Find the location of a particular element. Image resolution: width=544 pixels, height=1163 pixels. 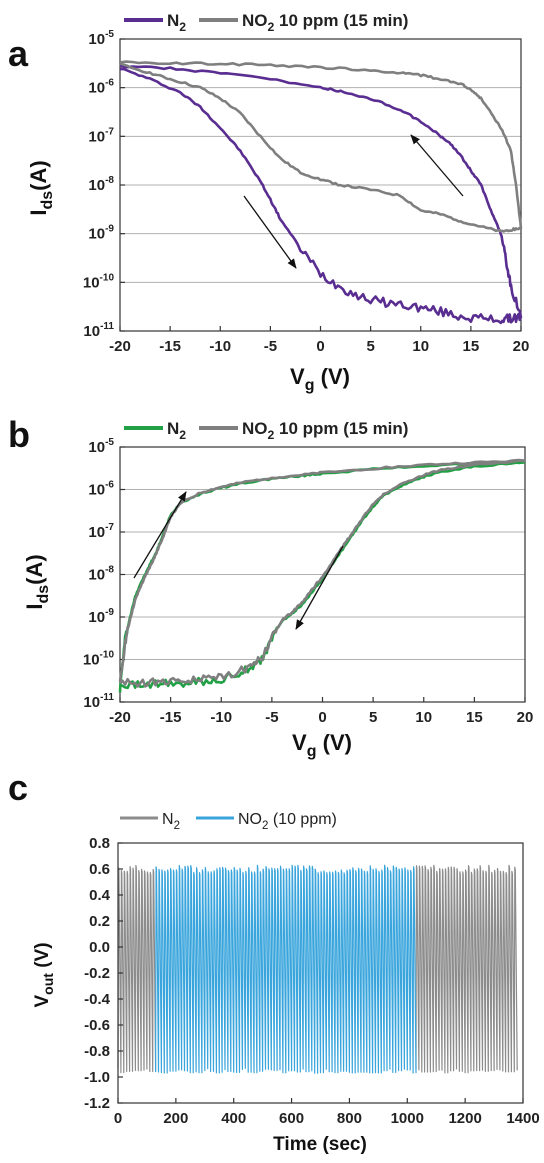

y-tick-label-c: -1.0 is located at coordinates (97, 1077).